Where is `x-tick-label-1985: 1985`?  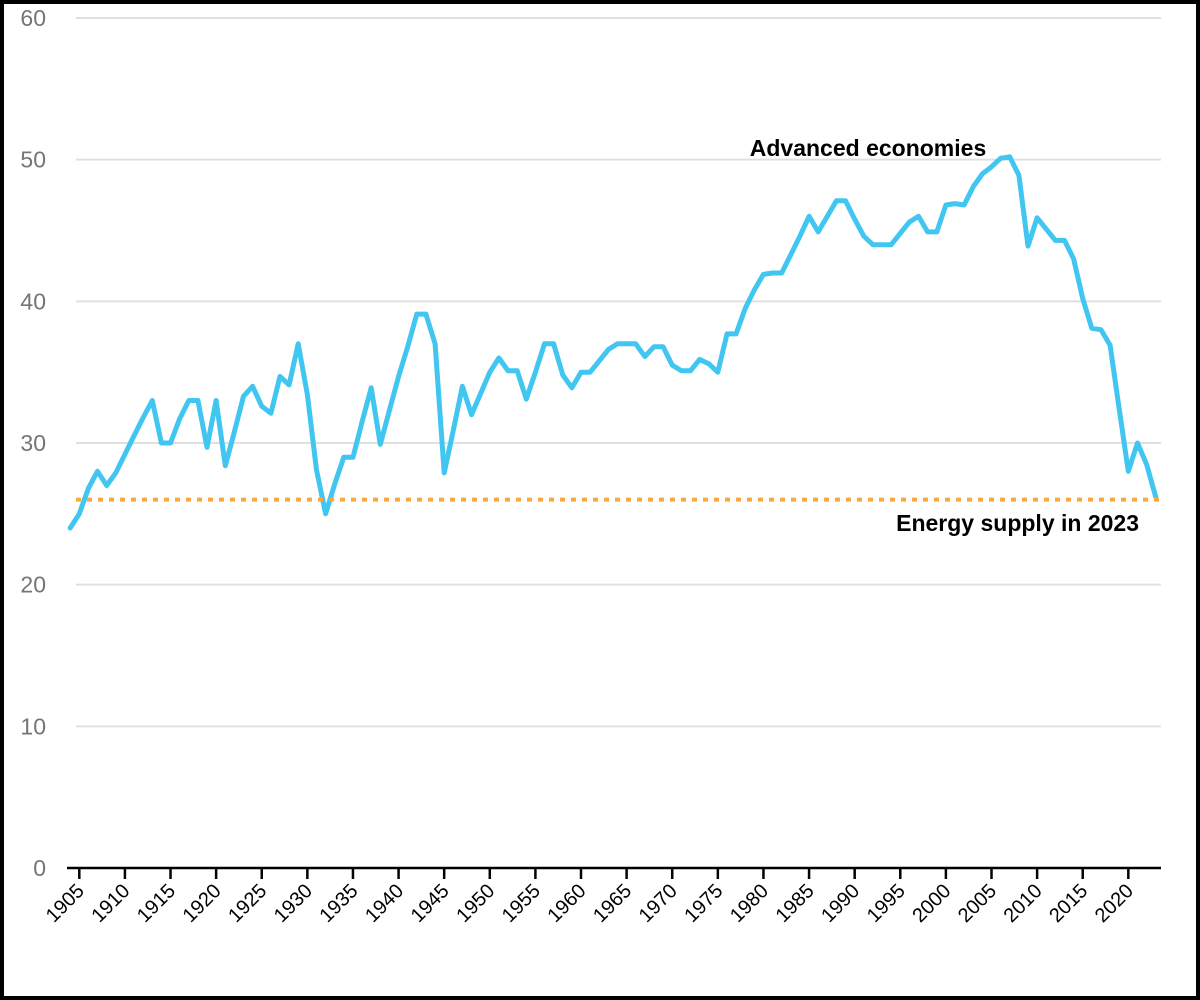
x-tick-label-1985: 1985 is located at coordinates (795, 903).